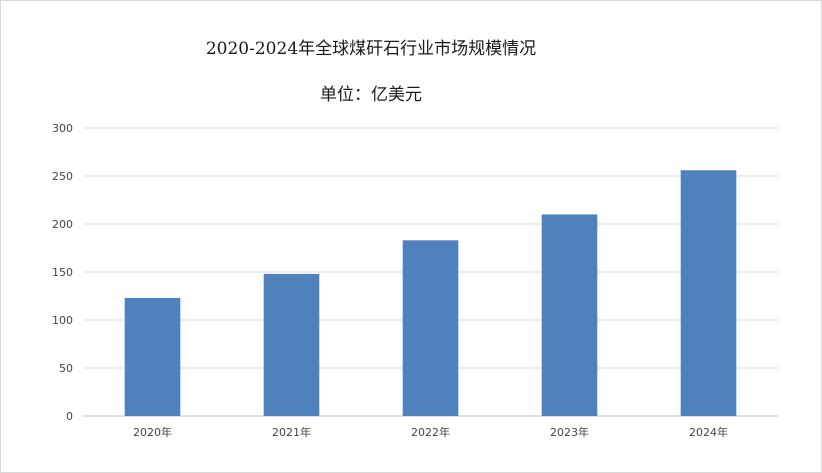 Image resolution: width=822 pixels, height=473 pixels. I want to click on chart-title: 2020-2024年全球煤矸石行业市场规模情况, so click(371, 49).